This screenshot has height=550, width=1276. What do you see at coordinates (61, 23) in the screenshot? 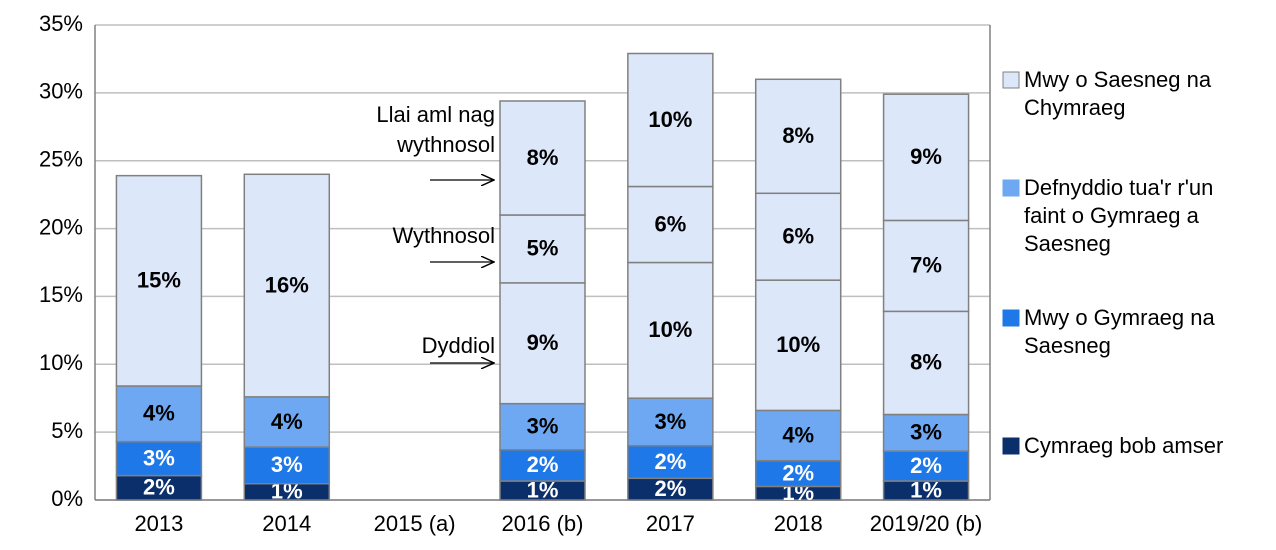
I see `y-tick-label: 35%` at bounding box center [61, 23].